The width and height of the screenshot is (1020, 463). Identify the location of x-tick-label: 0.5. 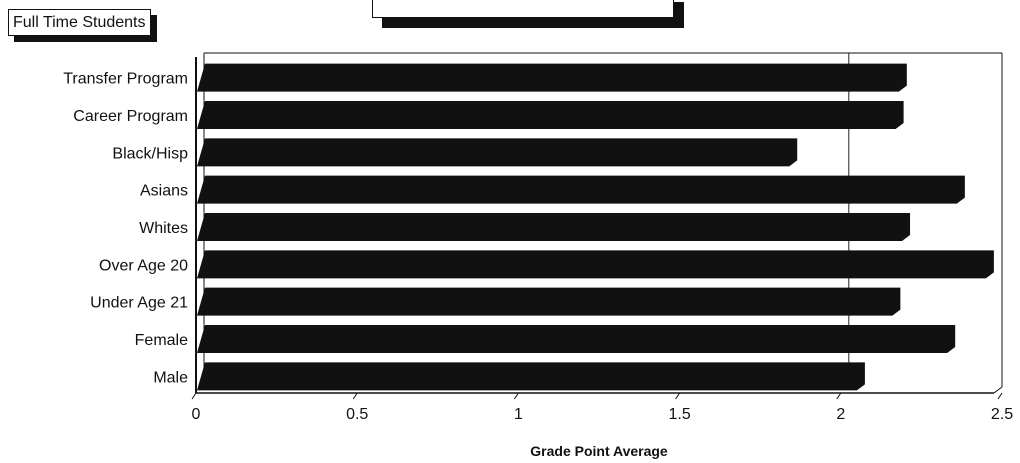
(357, 414).